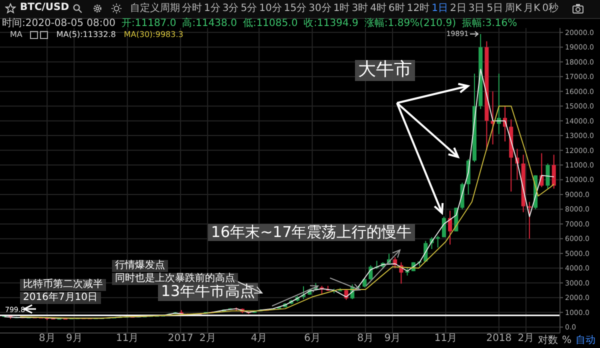 The image size is (600, 348). I want to click on annotation: 低:11085.0, so click(270, 23).